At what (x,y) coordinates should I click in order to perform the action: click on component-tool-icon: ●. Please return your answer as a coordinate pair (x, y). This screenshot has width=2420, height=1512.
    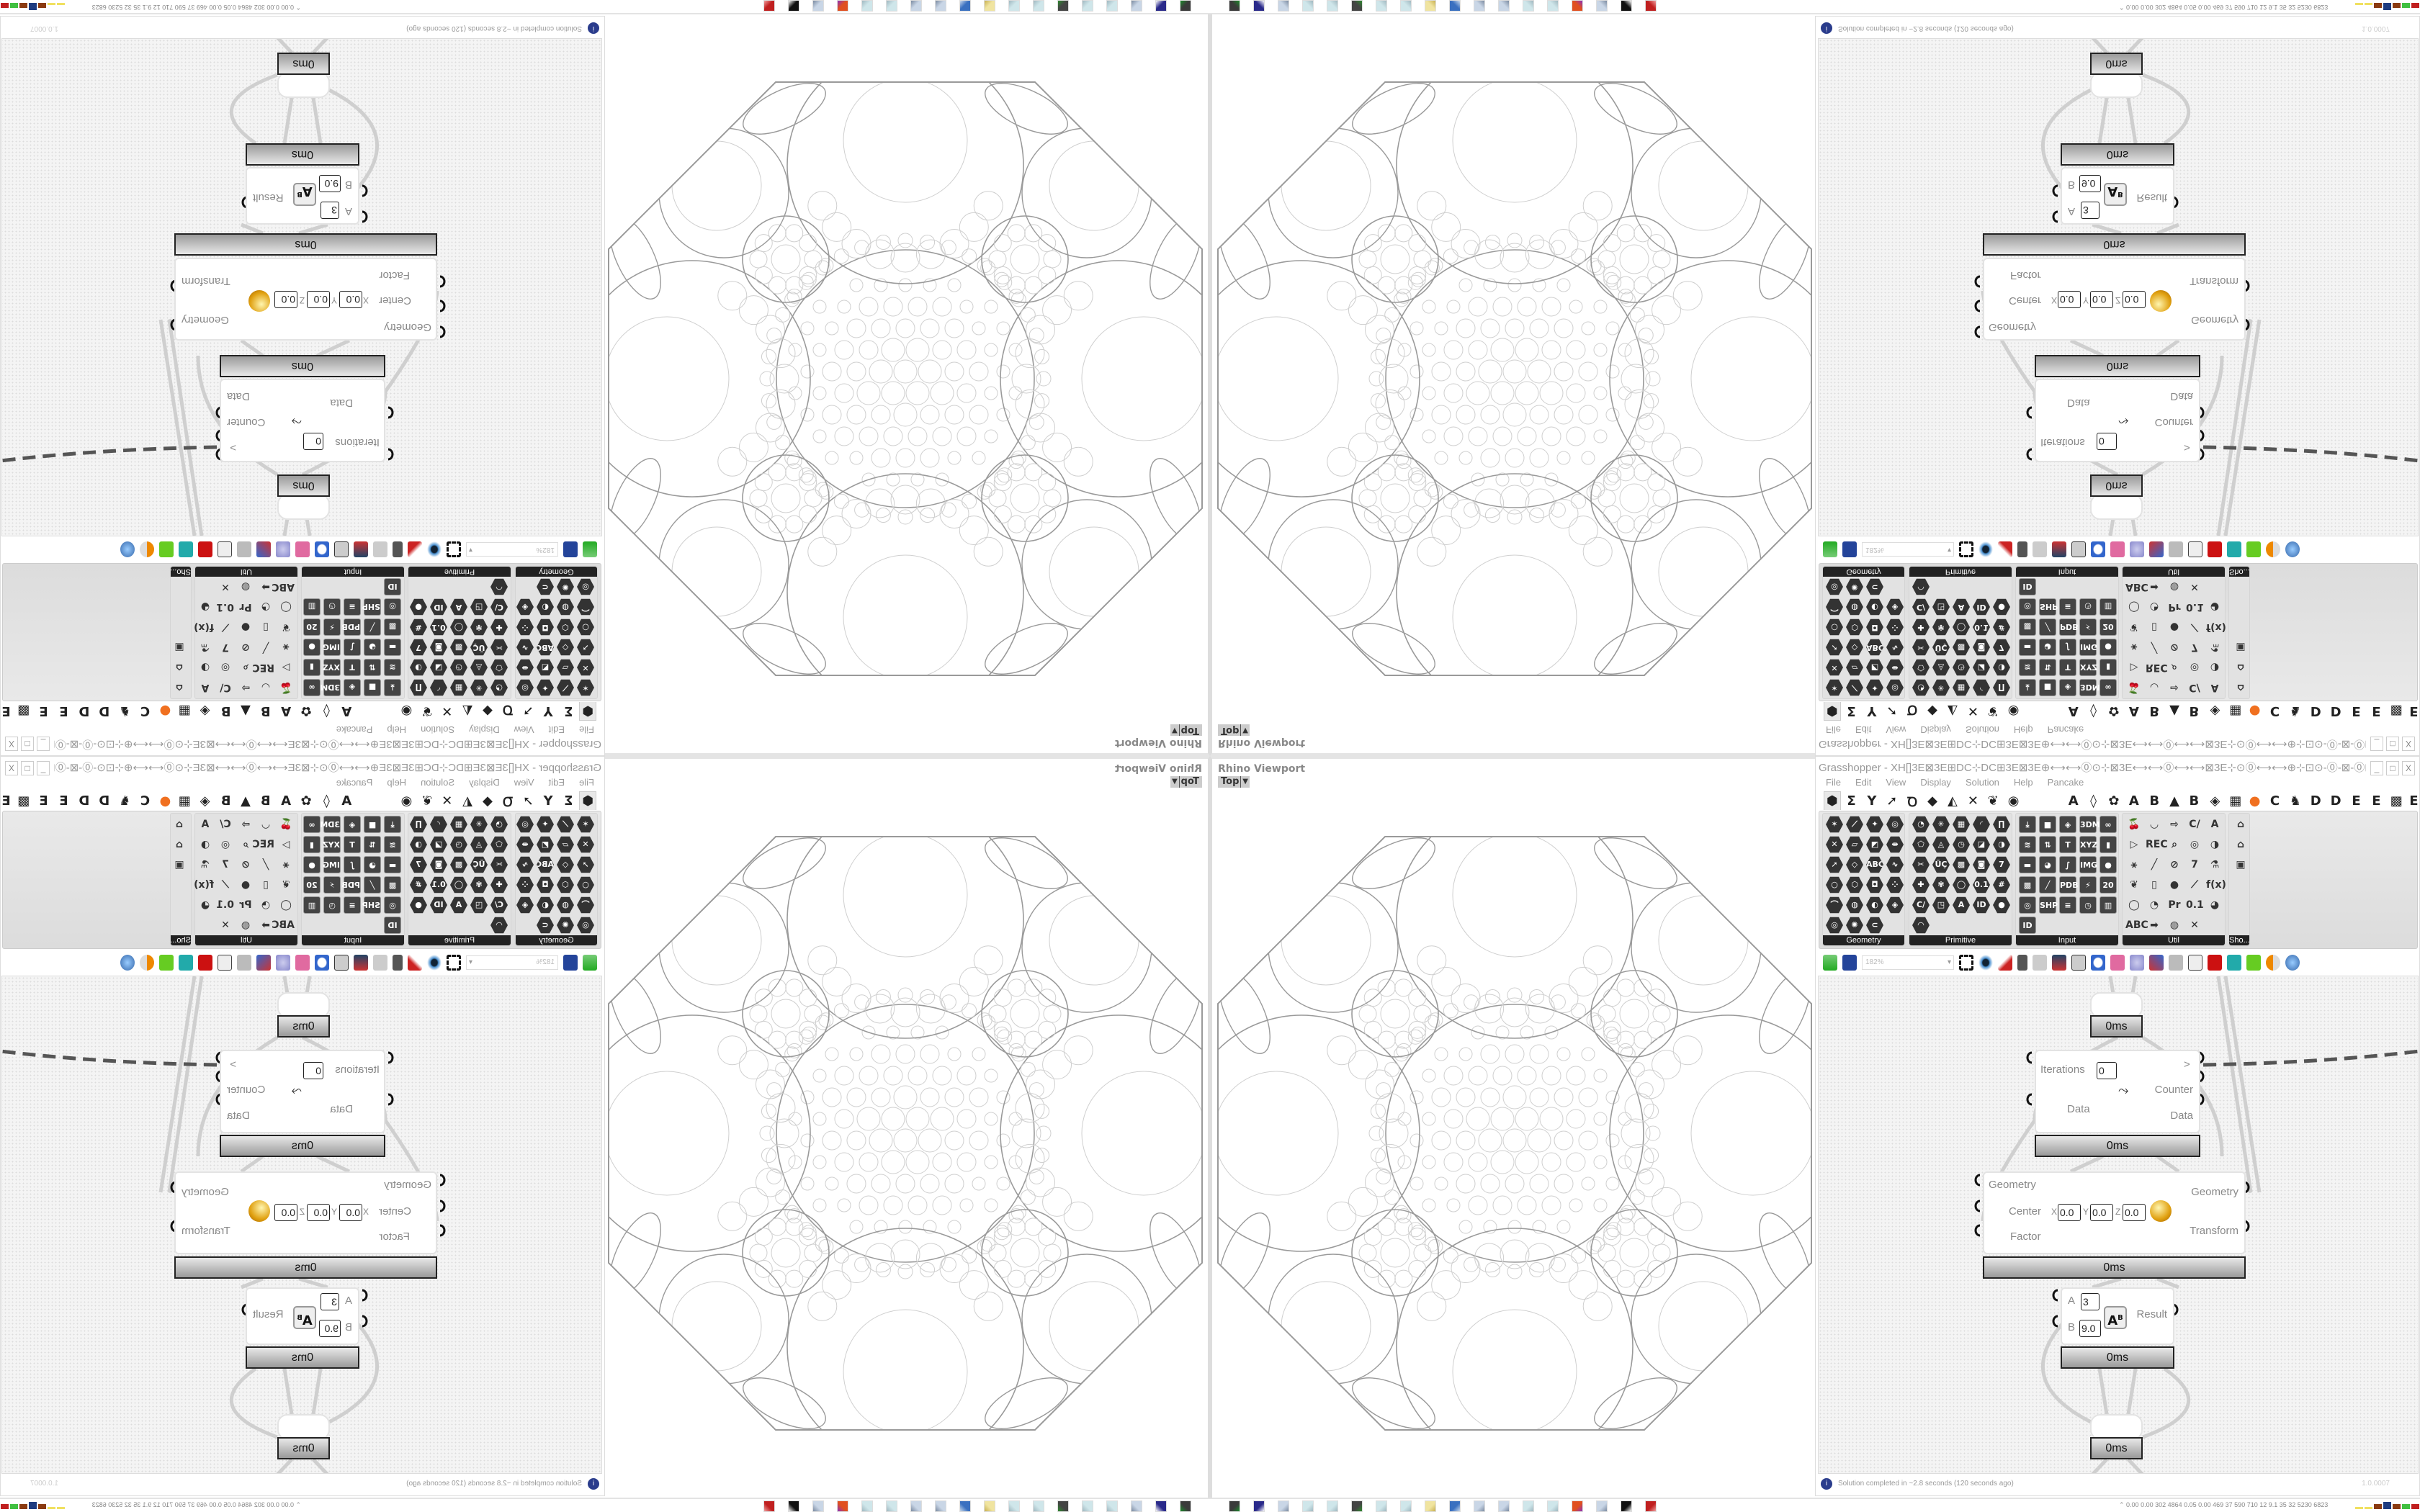
    Looking at the image, I should click on (418, 905).